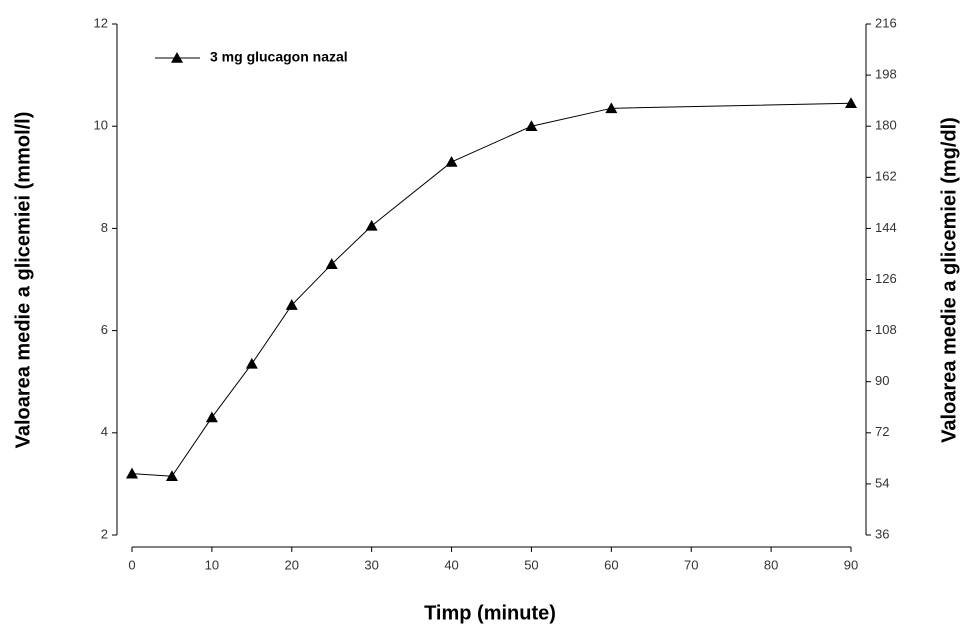 The image size is (968, 639). Describe the element at coordinates (882, 431) in the screenshot. I see `y2-tick-label: 72` at that location.